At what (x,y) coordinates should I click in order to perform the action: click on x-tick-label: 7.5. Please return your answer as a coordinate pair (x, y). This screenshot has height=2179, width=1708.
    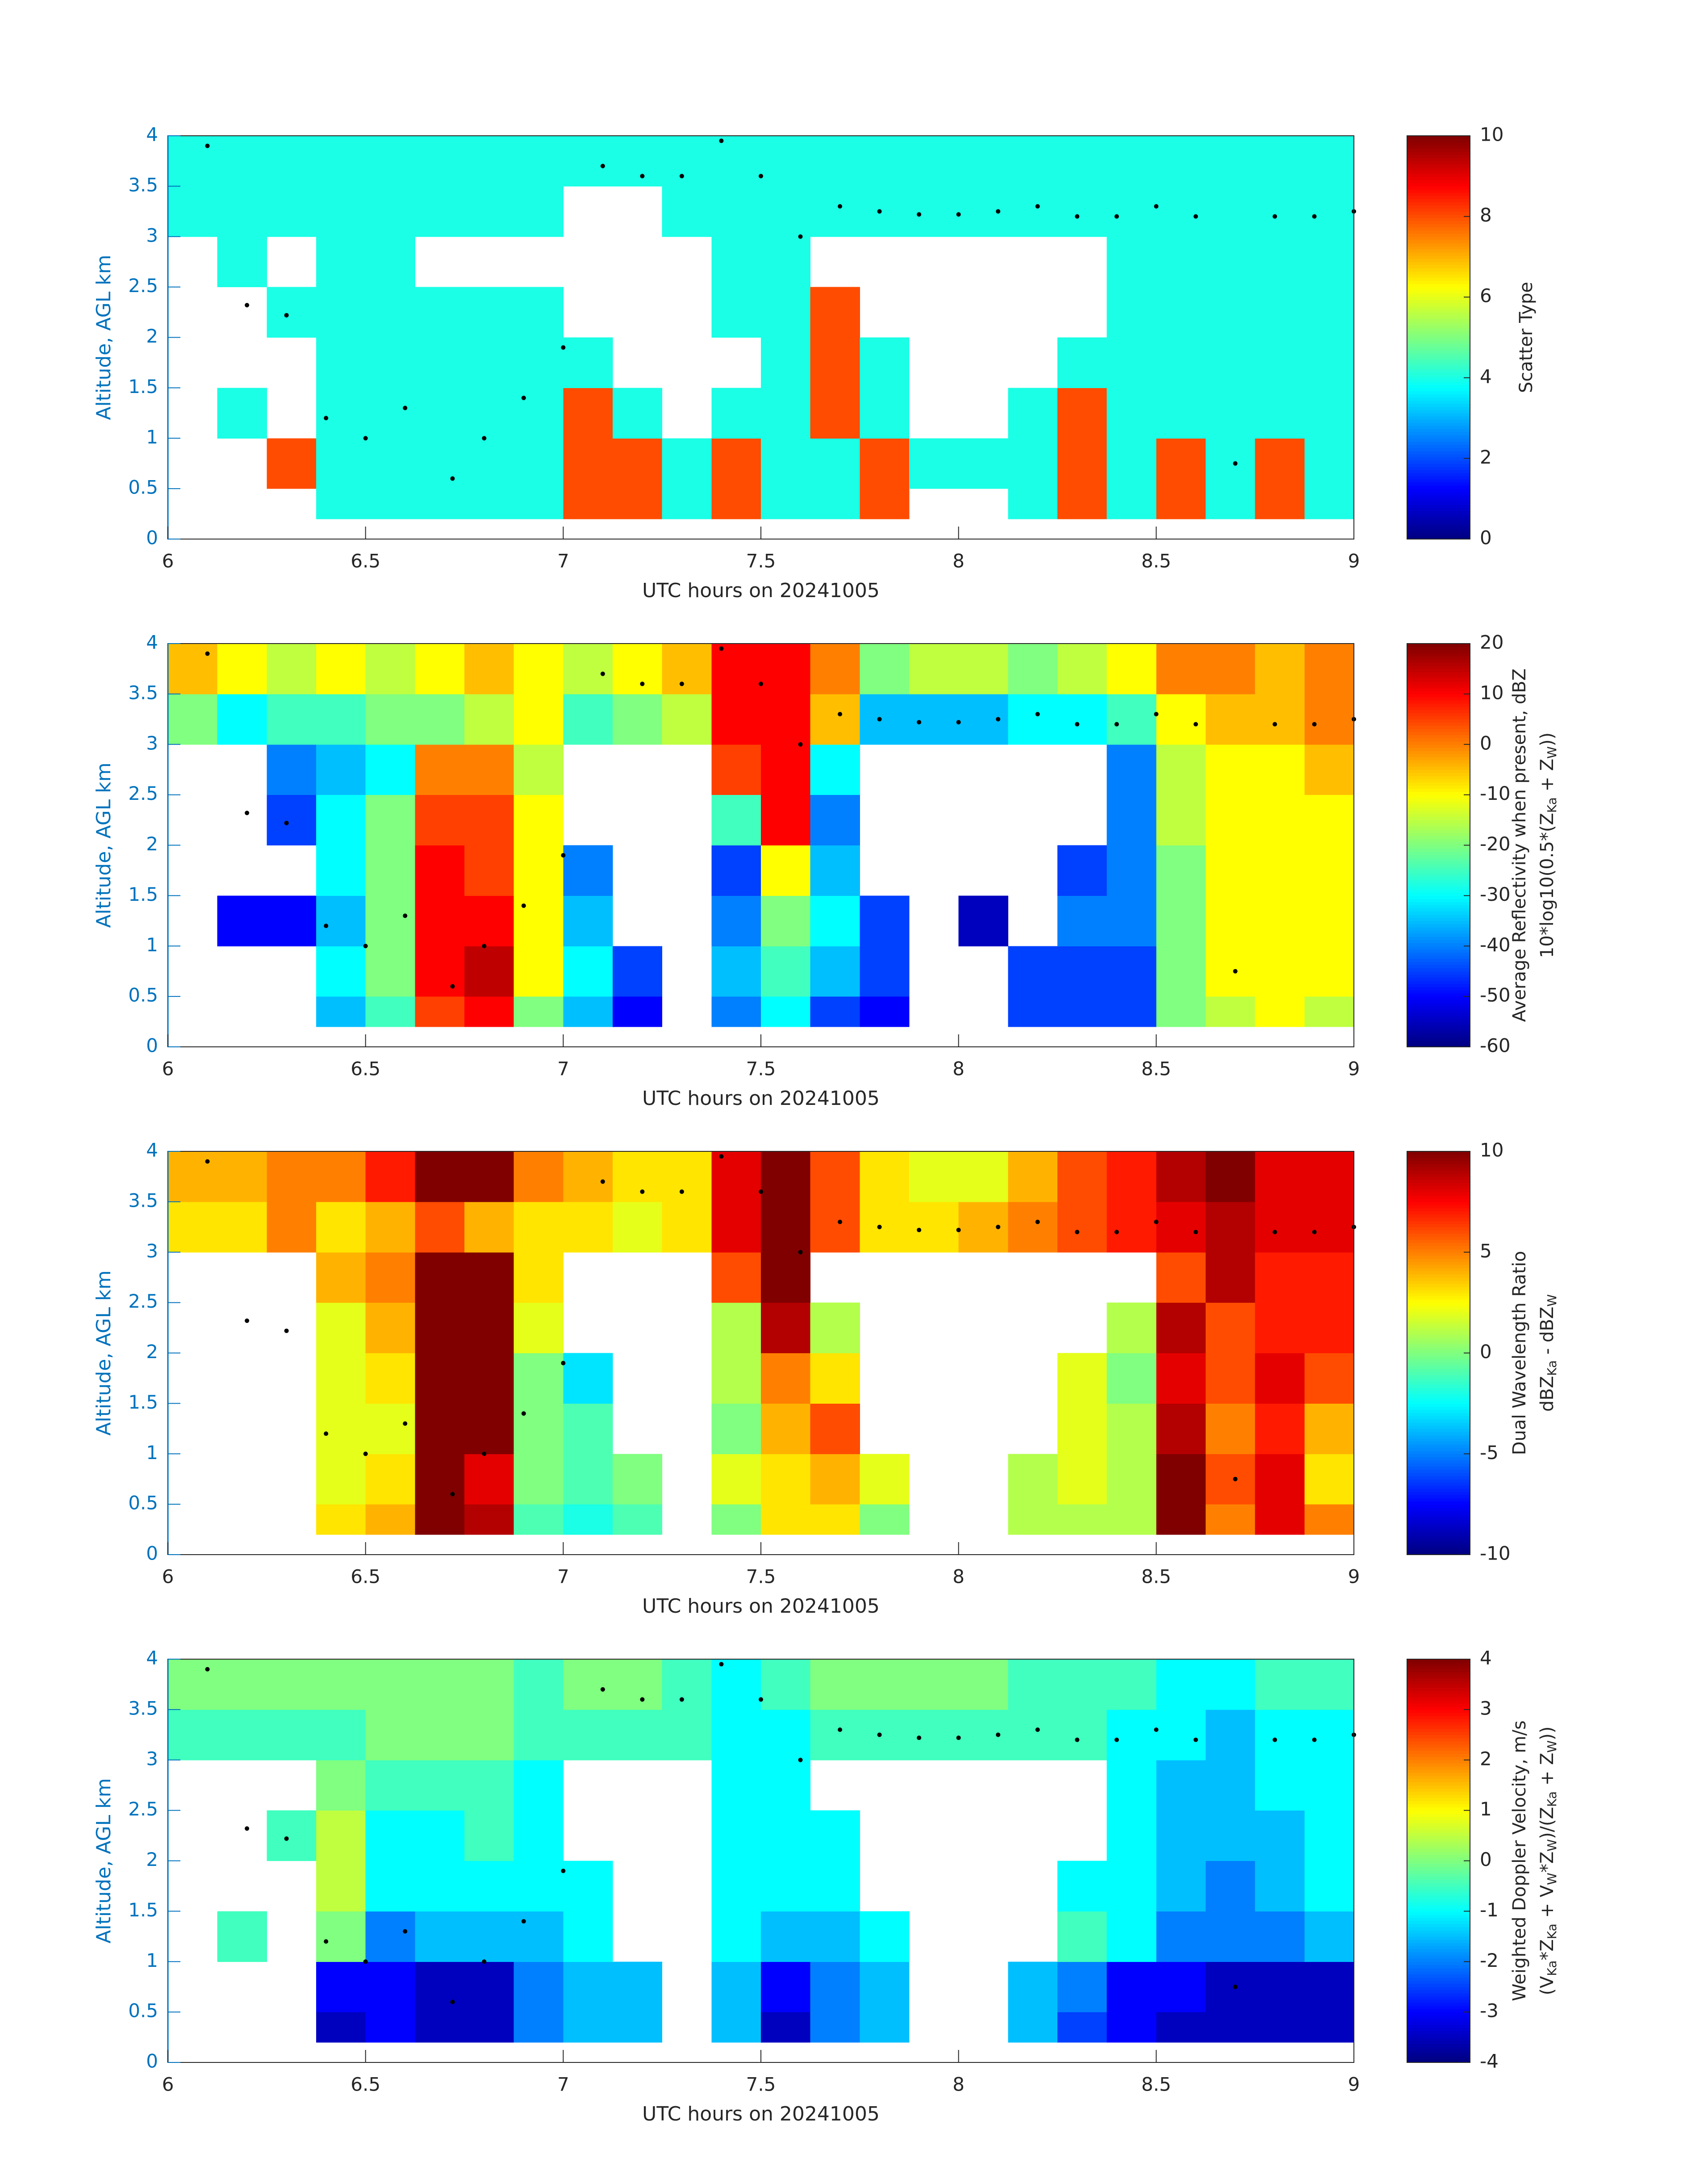
    Looking at the image, I should click on (761, 1069).